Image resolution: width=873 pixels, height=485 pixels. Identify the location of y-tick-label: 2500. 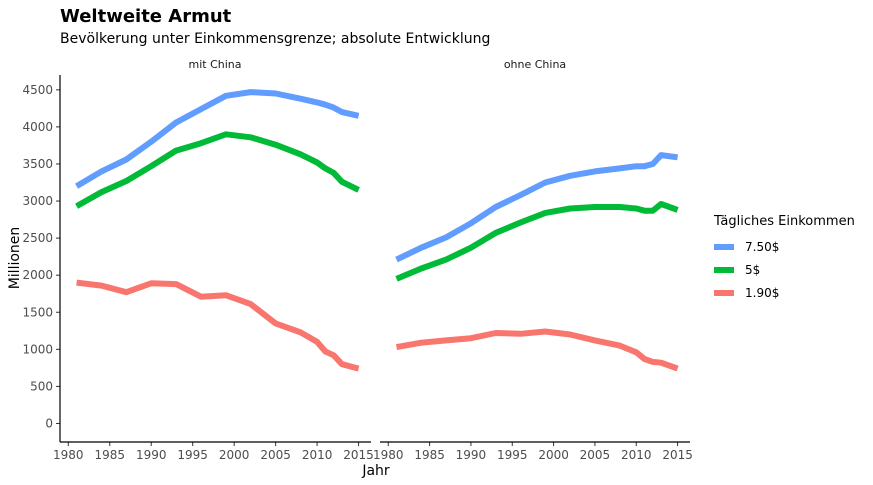
(37, 238).